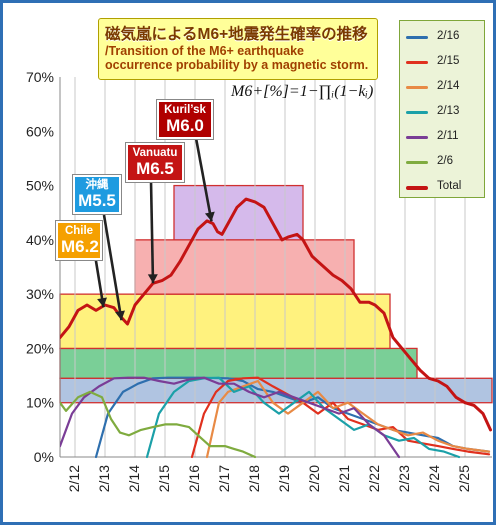  What do you see at coordinates (449, 186) in the screenshot?
I see `legend-label: Total` at bounding box center [449, 186].